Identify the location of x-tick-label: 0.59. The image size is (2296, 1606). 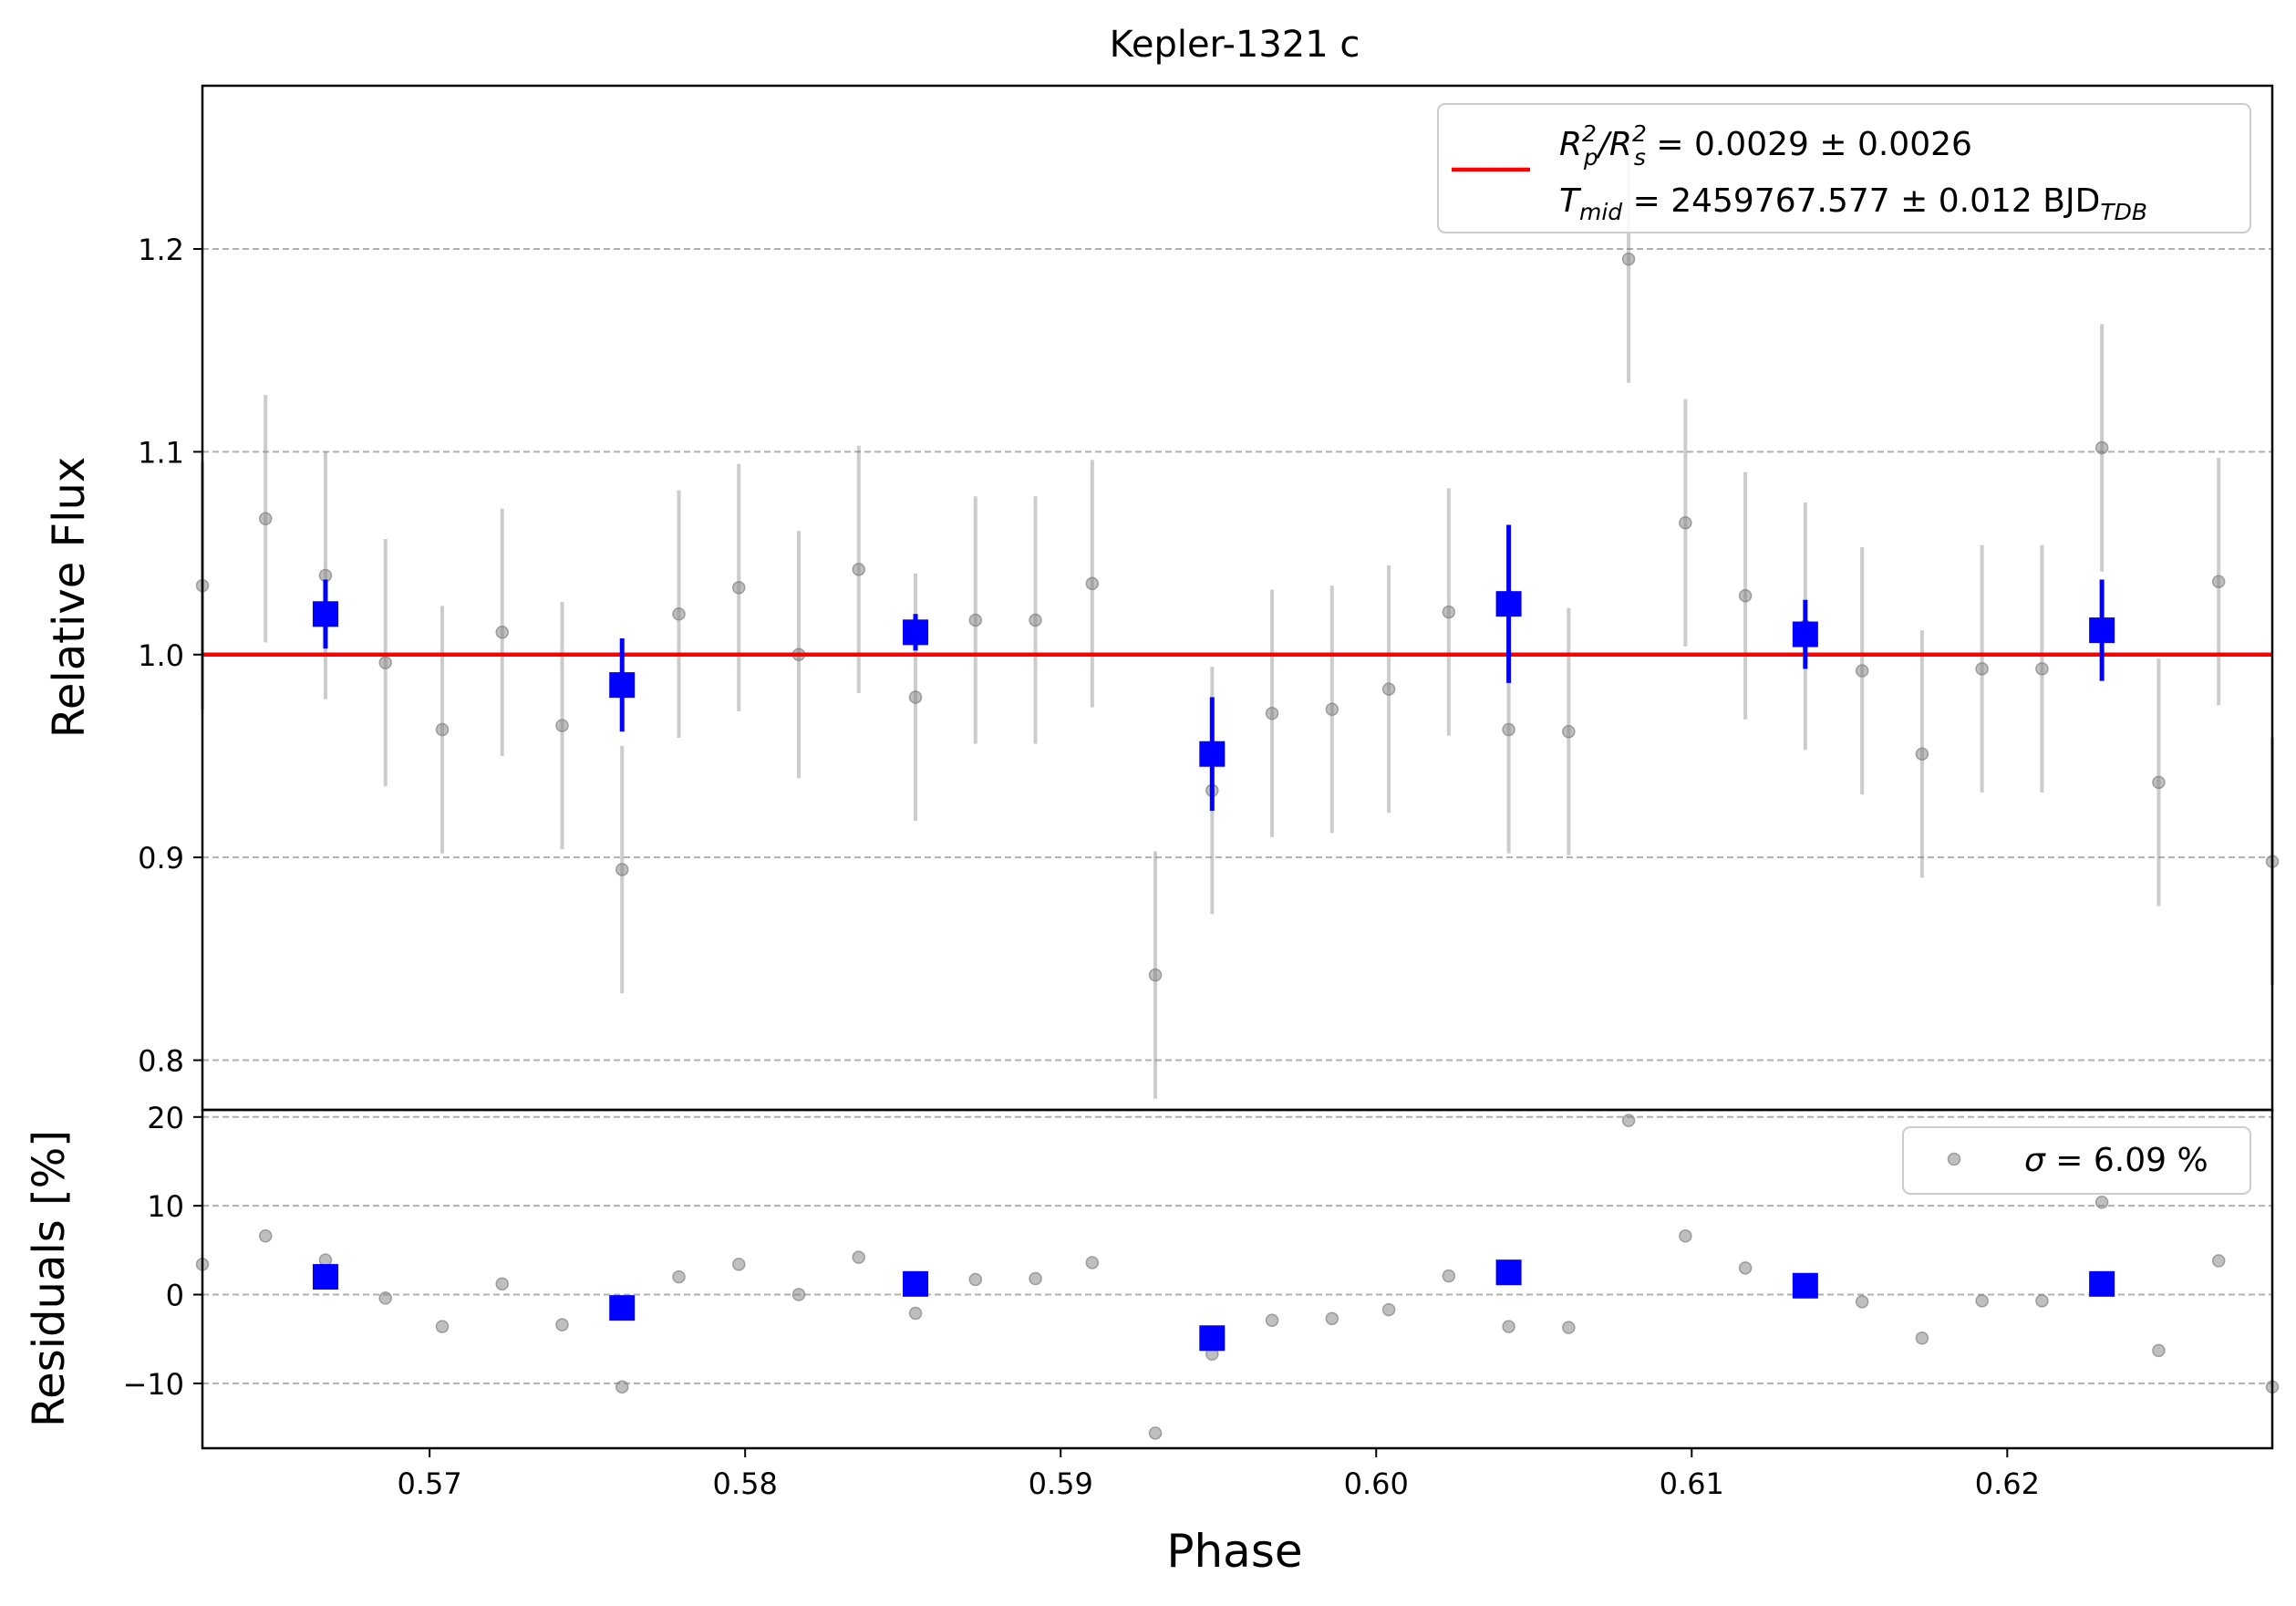
(1061, 1483).